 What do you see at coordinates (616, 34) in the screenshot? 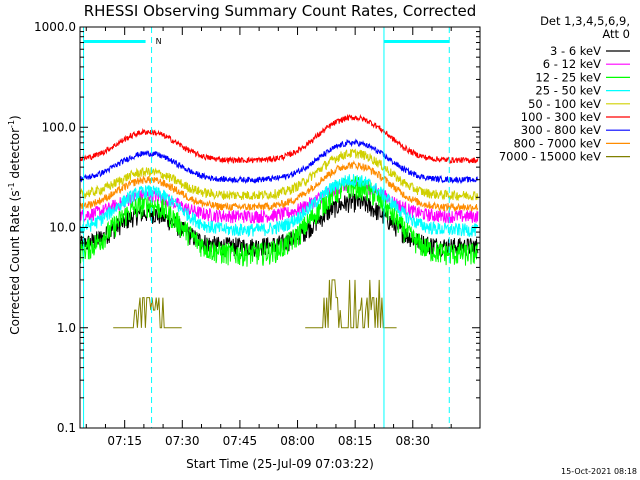
I see `legend-header-line-2: Att 0` at bounding box center [616, 34].